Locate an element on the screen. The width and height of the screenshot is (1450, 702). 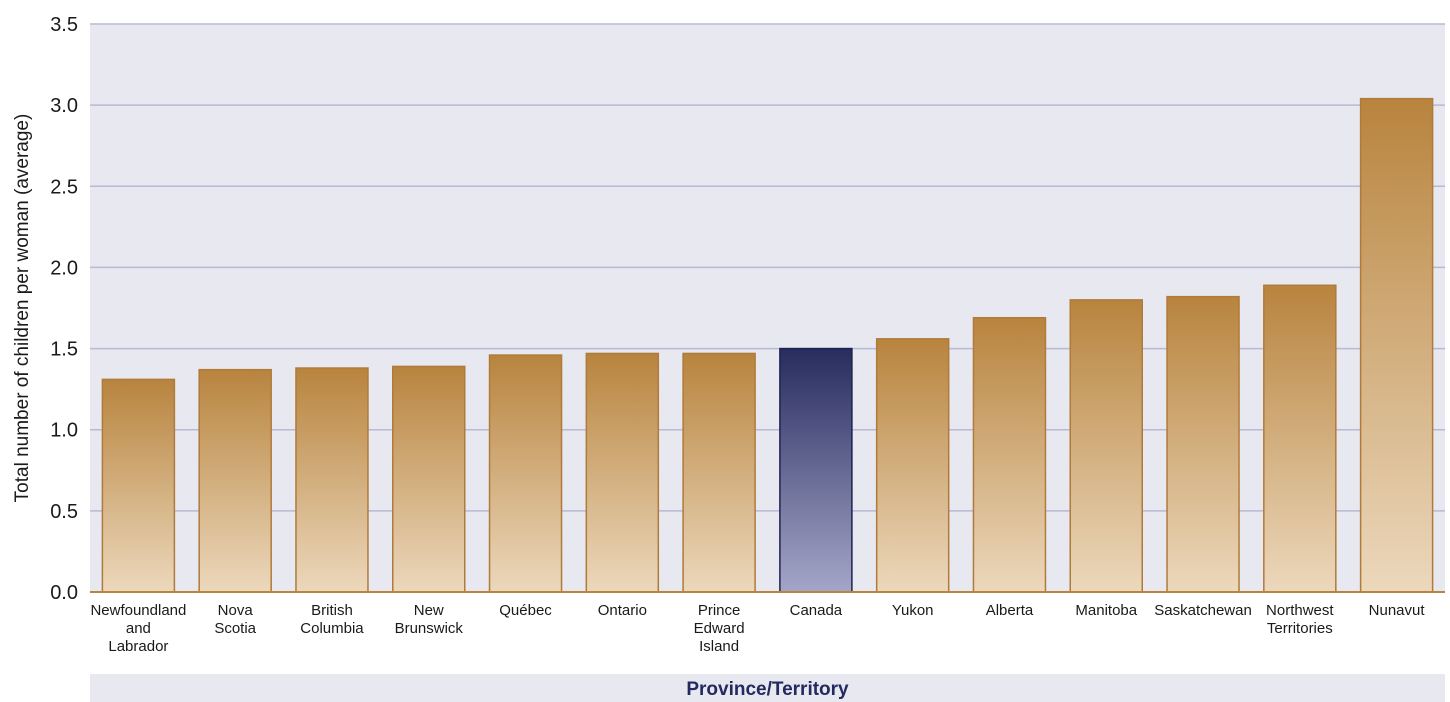
x-tick-label: Nova Scotia is located at coordinates (235, 619).